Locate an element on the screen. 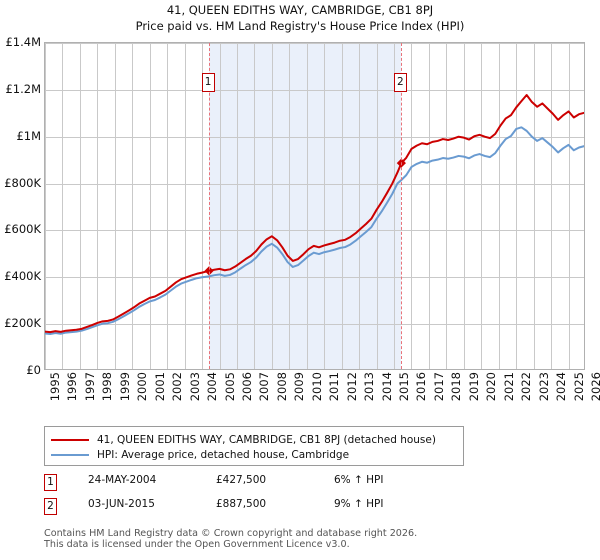  x-tick-label: 2026 is located at coordinates (594, 387).